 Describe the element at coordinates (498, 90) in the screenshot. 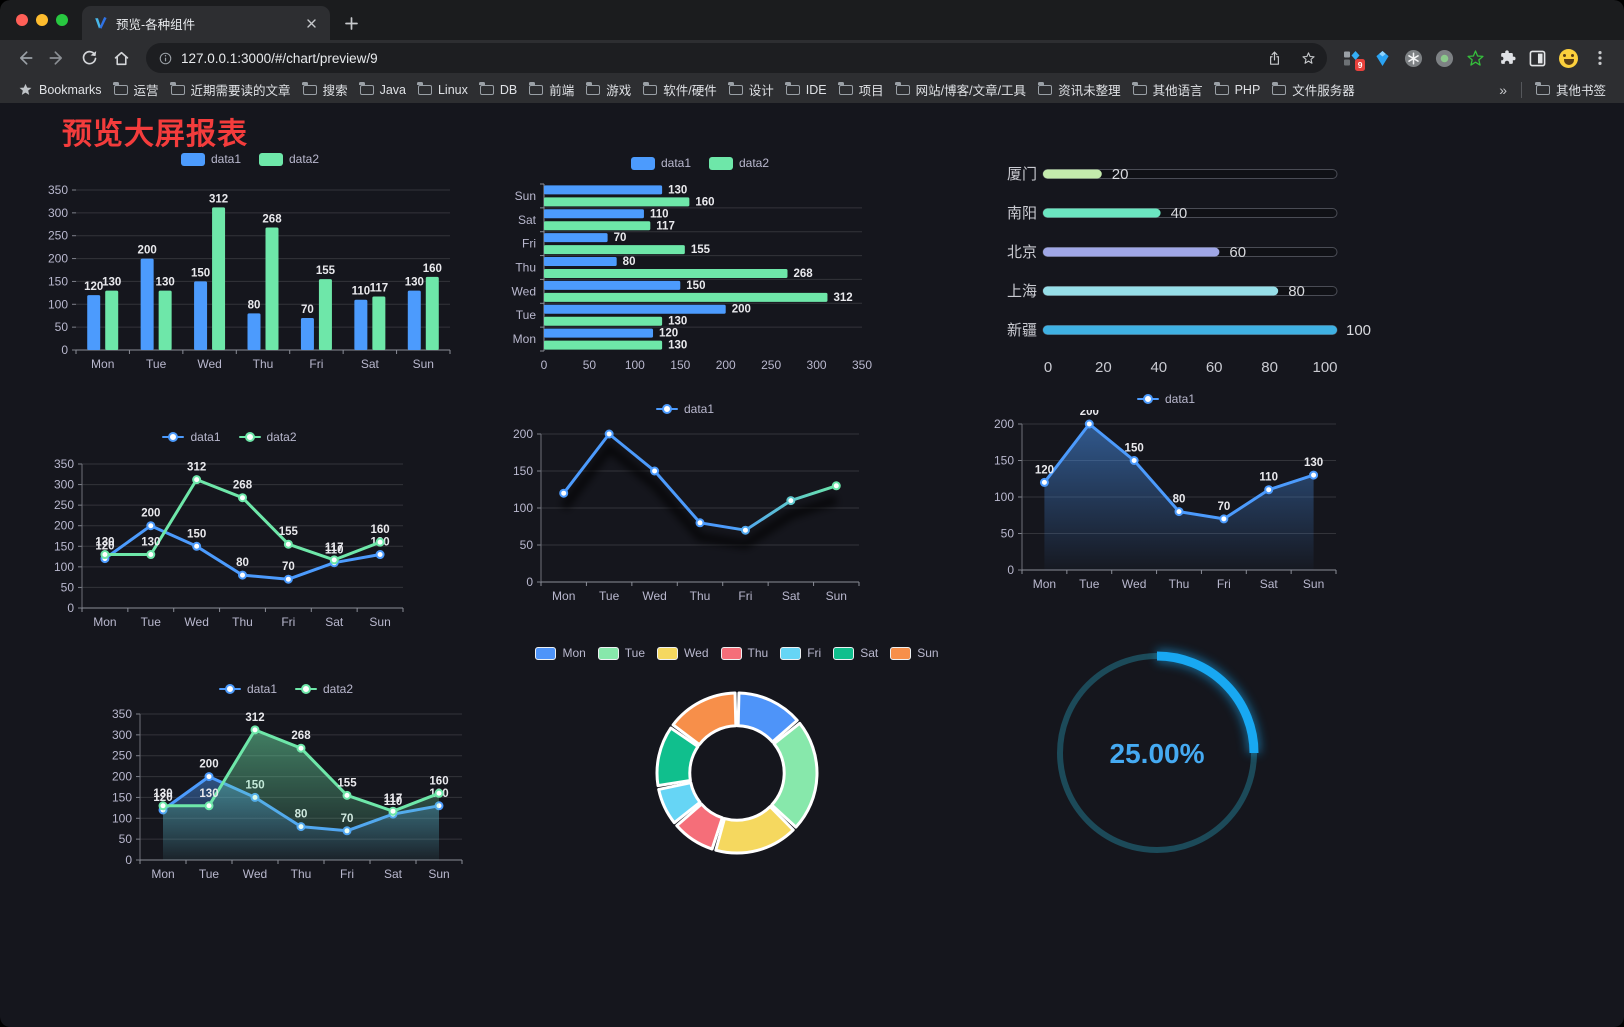

I see `bookmark-folder-item: DB` at that location.